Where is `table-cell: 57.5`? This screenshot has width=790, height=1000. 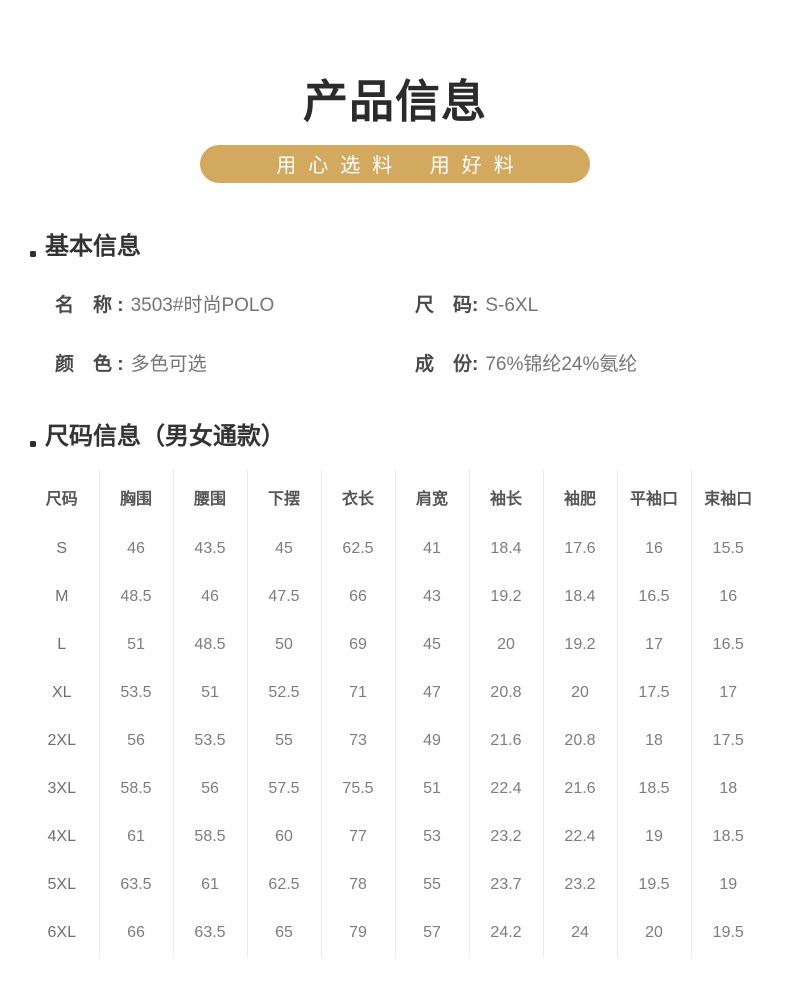
table-cell: 57.5 is located at coordinates (284, 788).